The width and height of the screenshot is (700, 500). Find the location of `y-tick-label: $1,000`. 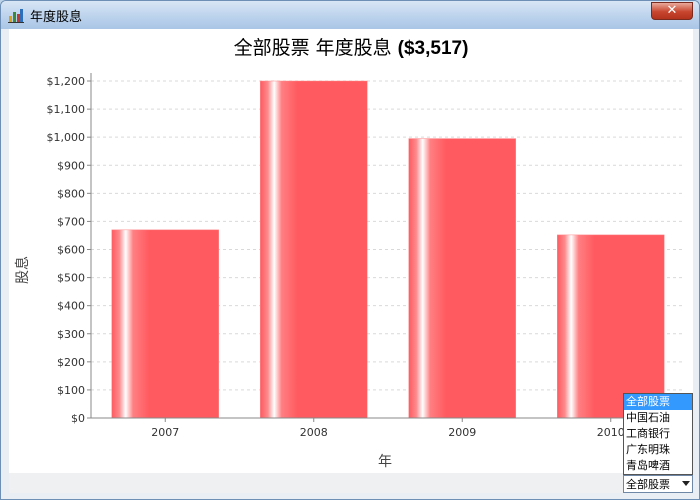

y-tick-label: $1,000 is located at coordinates (66, 137).